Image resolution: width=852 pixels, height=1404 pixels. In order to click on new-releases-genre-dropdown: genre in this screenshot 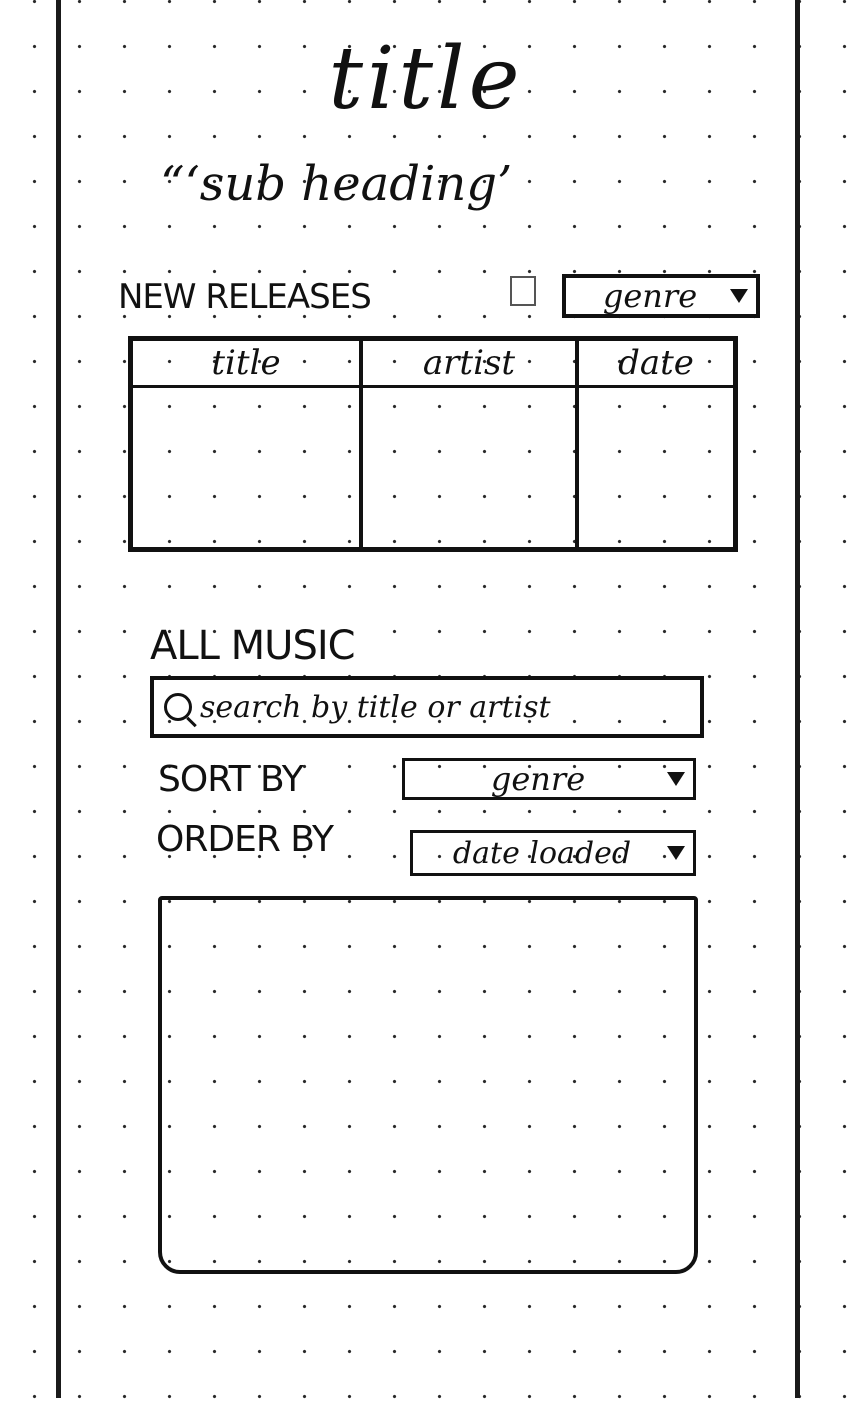, I will do `click(661, 296)`.